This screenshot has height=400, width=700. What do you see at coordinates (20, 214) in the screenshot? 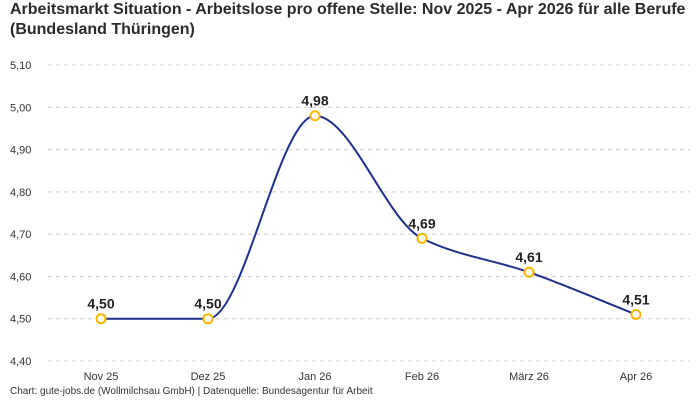
I see `y-axis-tick-labels: 4,40 4,50 4,60 4,70 4,80 4,90 5,00 5,10` at bounding box center [20, 214].